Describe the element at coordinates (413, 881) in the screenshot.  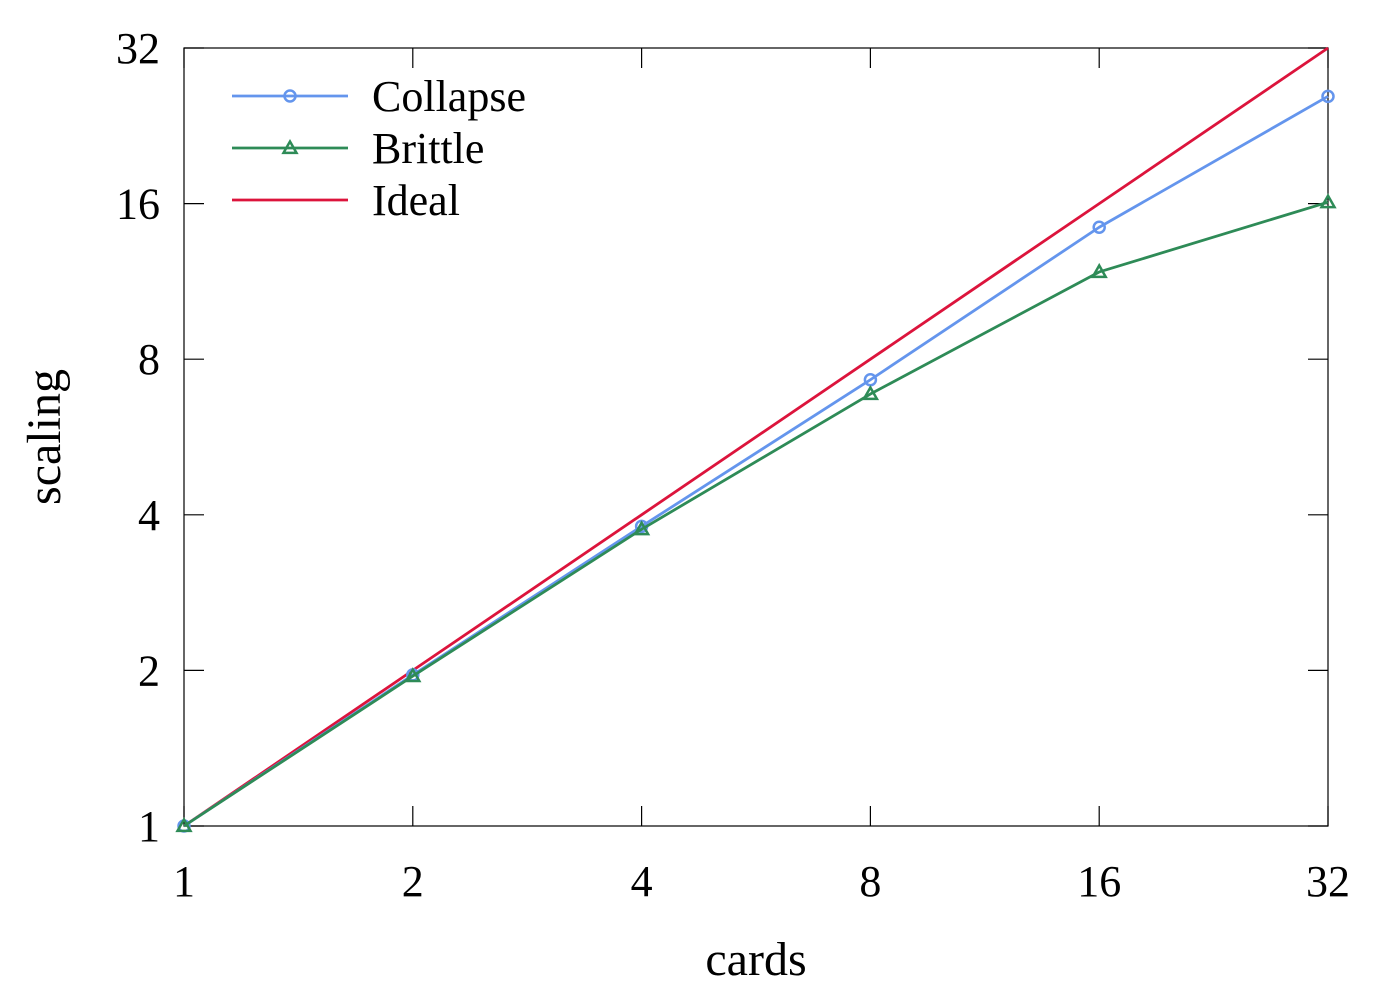
I see `x-tick-label: 2` at that location.